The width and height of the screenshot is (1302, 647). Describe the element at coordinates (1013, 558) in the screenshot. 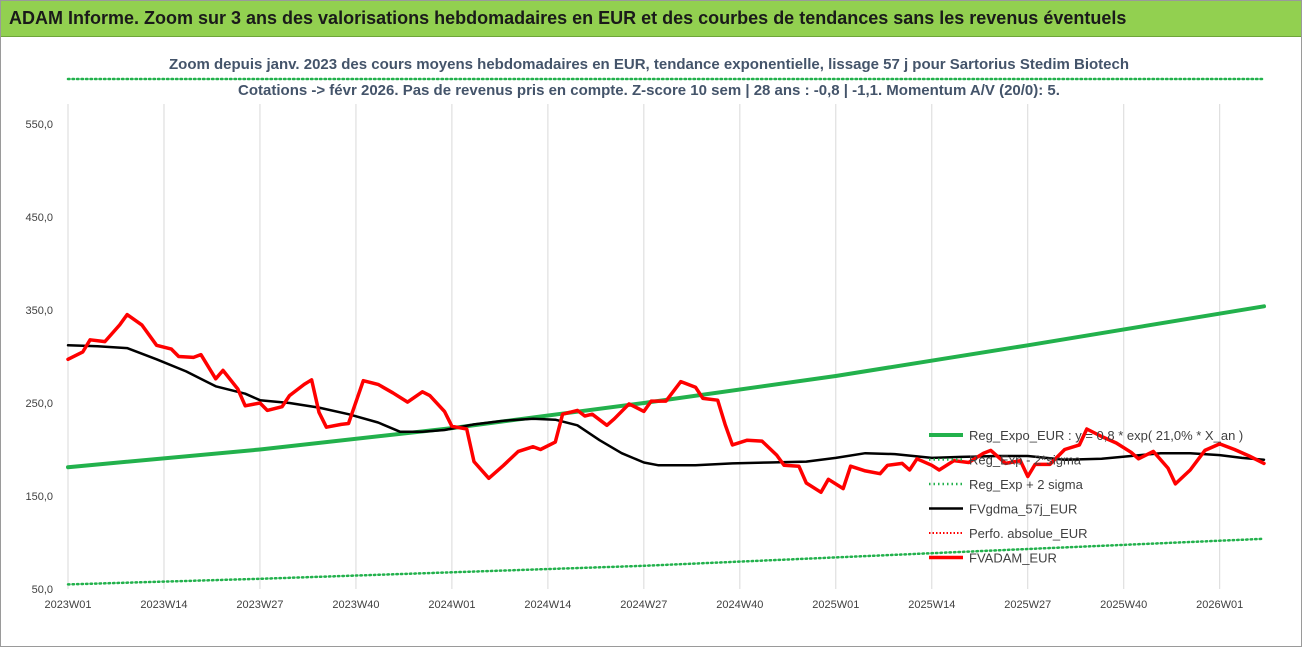

I see `legend-label: FVADAM_EUR` at that location.